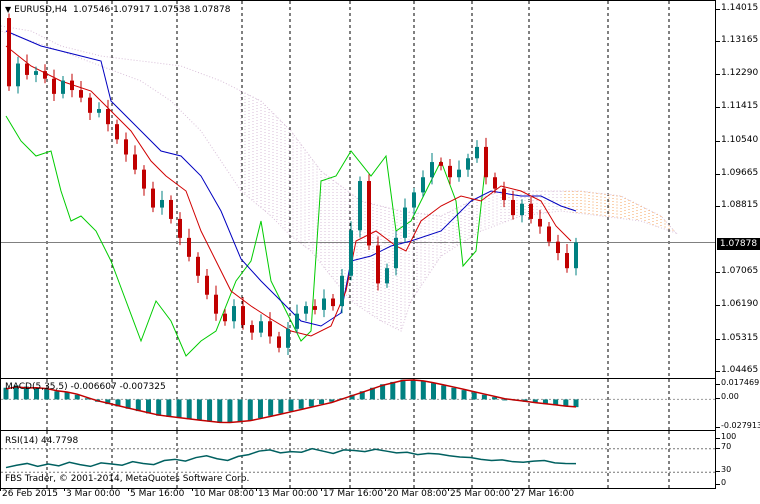 This screenshot has height=504, width=760. What do you see at coordinates (740, 304) in the screenshot?
I see `price-level-label: 1.06190` at bounding box center [740, 304].